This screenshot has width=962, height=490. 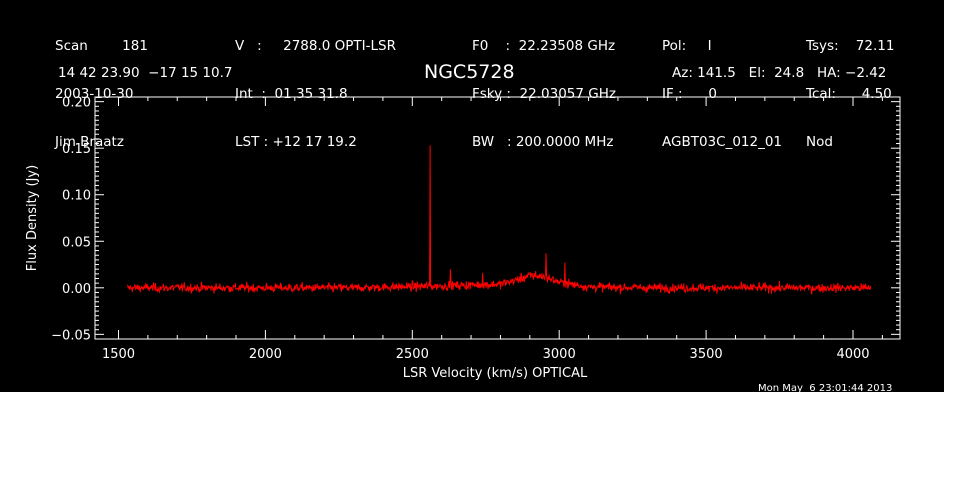 What do you see at coordinates (412, 354) in the screenshot?
I see `x-tick-label: 2500` at bounding box center [412, 354].